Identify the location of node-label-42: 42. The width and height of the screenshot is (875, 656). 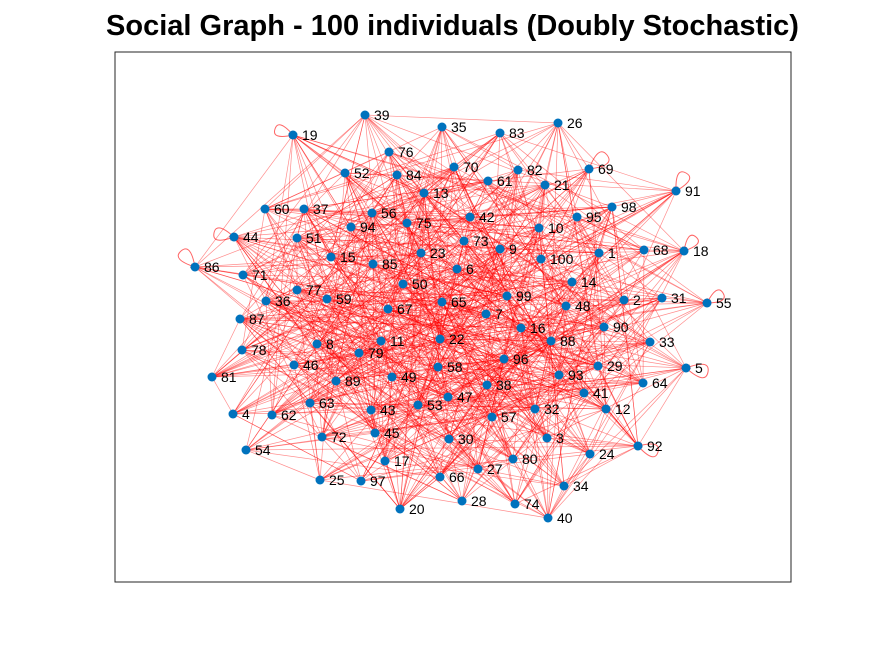
(487, 217).